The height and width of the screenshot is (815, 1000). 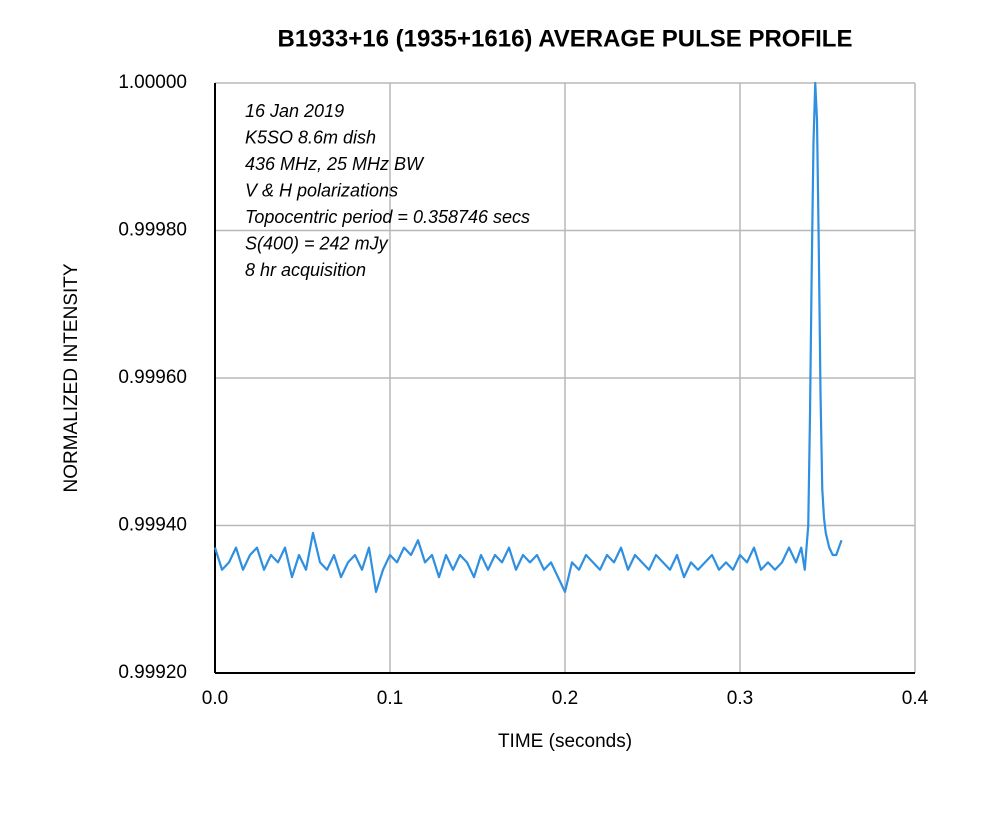 What do you see at coordinates (71, 377) in the screenshot?
I see `y-axis-label: NORMALIZED INTENSITY` at bounding box center [71, 377].